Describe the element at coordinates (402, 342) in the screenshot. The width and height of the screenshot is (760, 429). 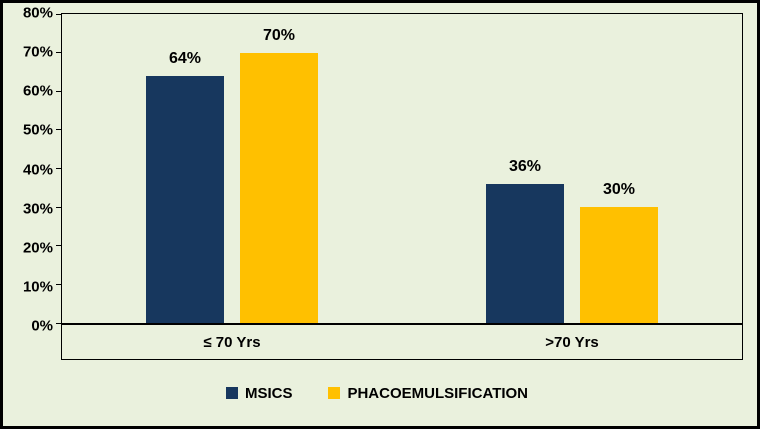
I see `category-axis: ≤ 70 Yrs >70 Yrs` at that location.